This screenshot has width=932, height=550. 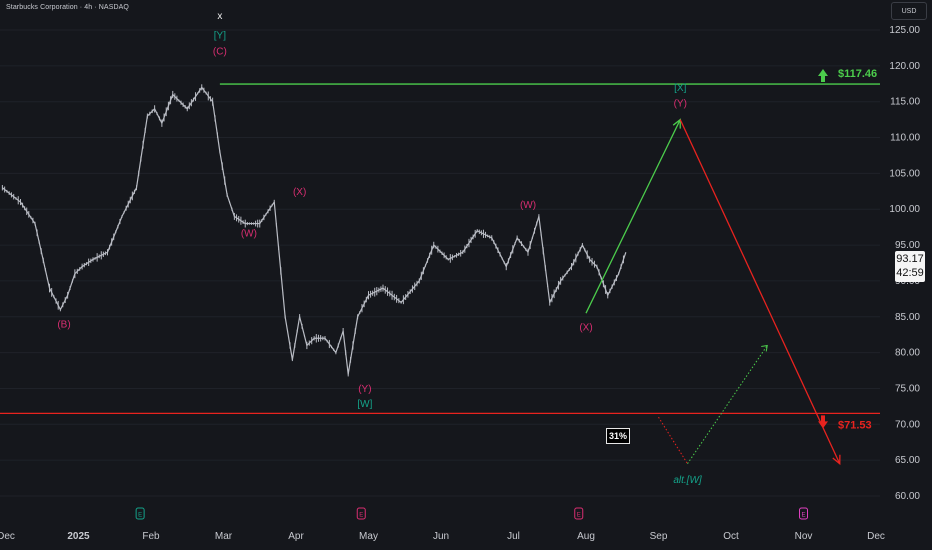 I want to click on wave-label: [W], so click(x=364, y=404).